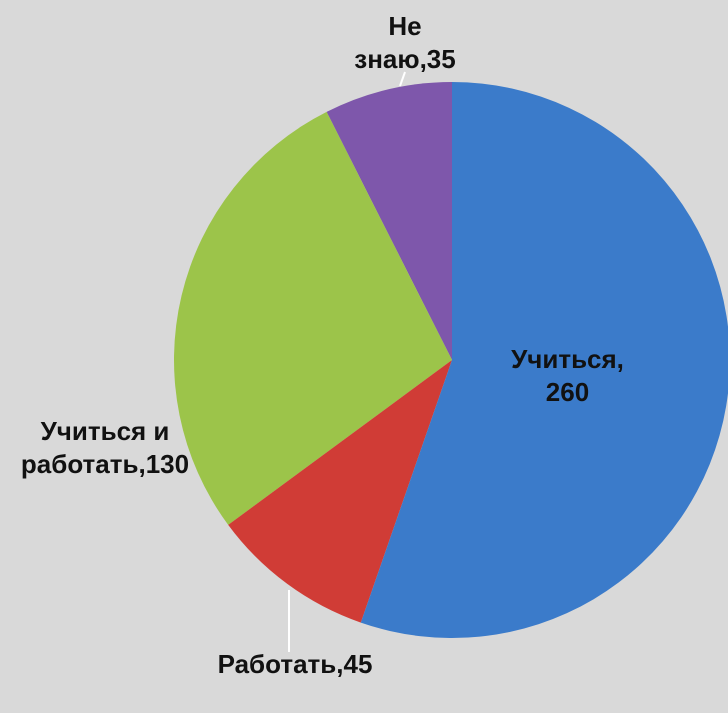  Describe the element at coordinates (567, 375) in the screenshot. I see `data-label: Учиться,260` at that location.